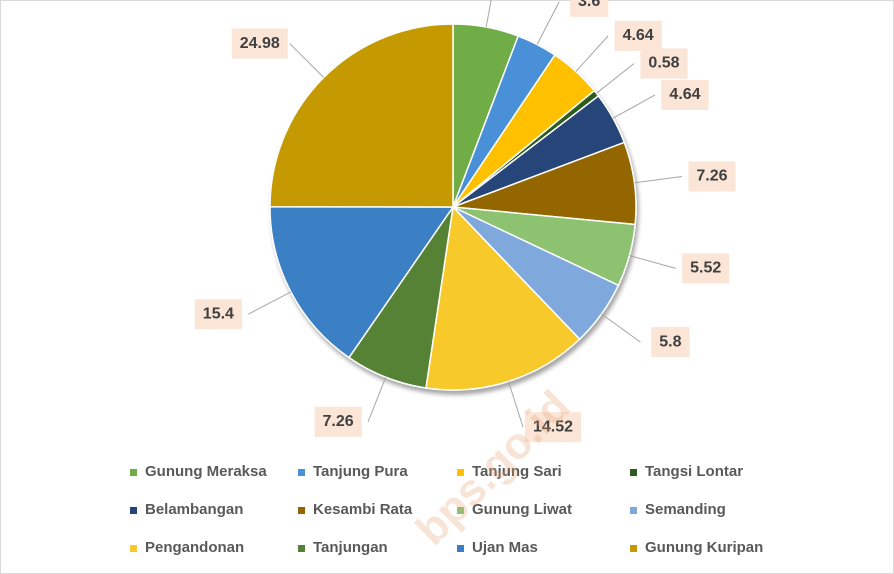 The height and width of the screenshot is (574, 894). I want to click on data-label: 24.98, so click(260, 43).